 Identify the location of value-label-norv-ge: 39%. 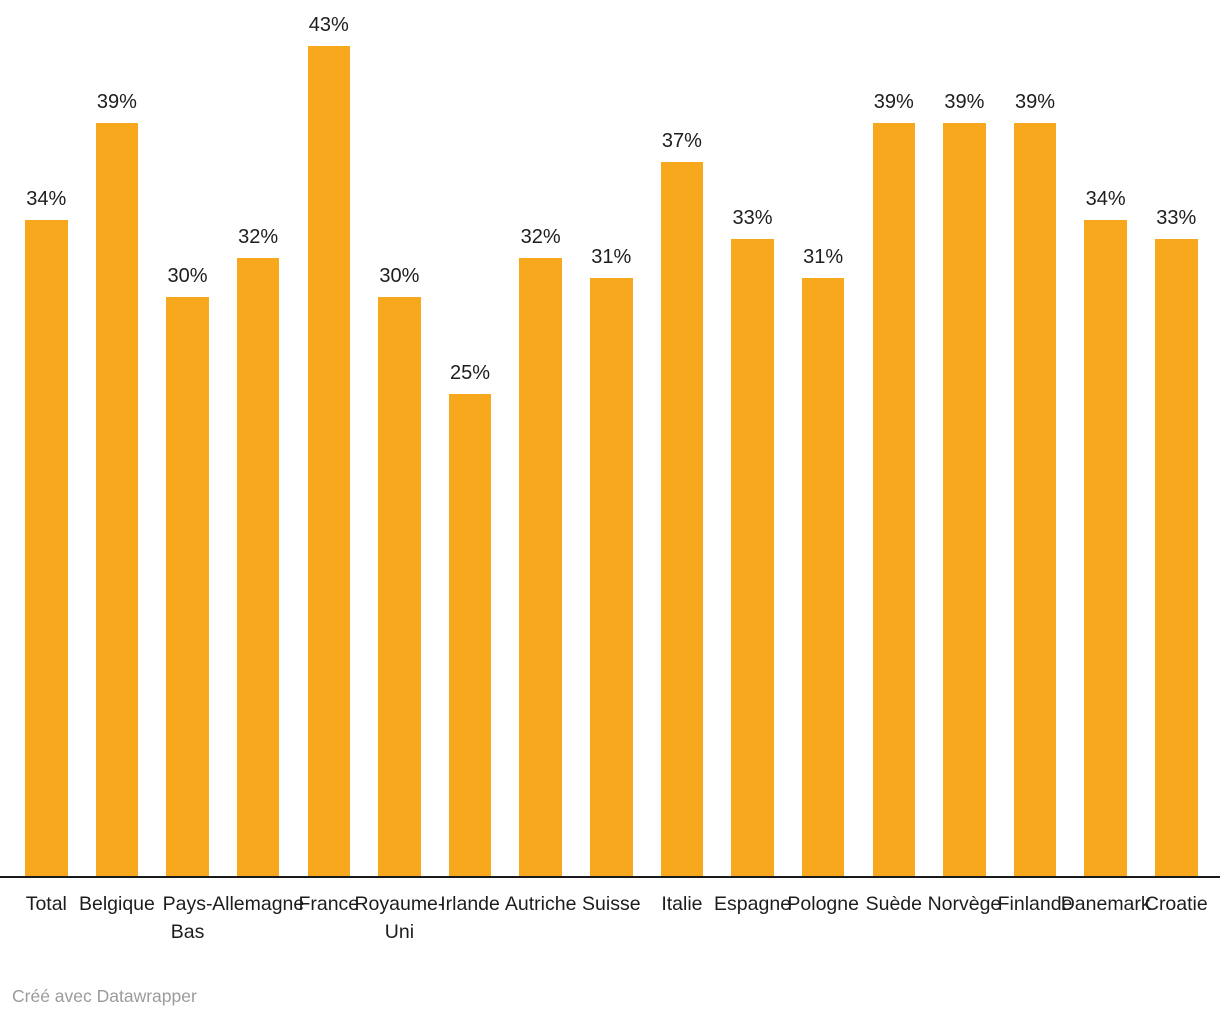
(964, 102).